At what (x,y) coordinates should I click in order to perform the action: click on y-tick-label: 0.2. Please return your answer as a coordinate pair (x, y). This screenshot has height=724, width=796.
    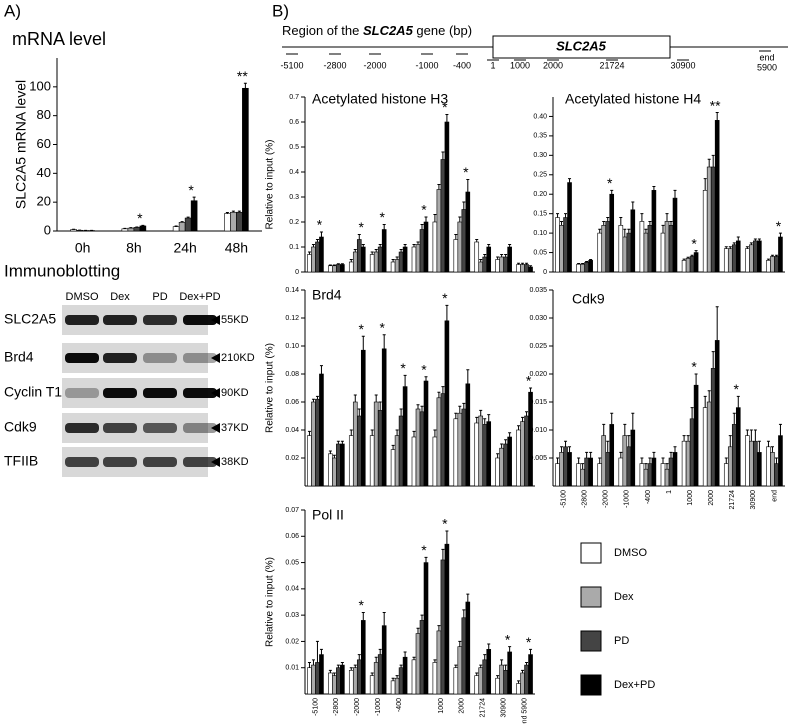
    Looking at the image, I should click on (294, 222).